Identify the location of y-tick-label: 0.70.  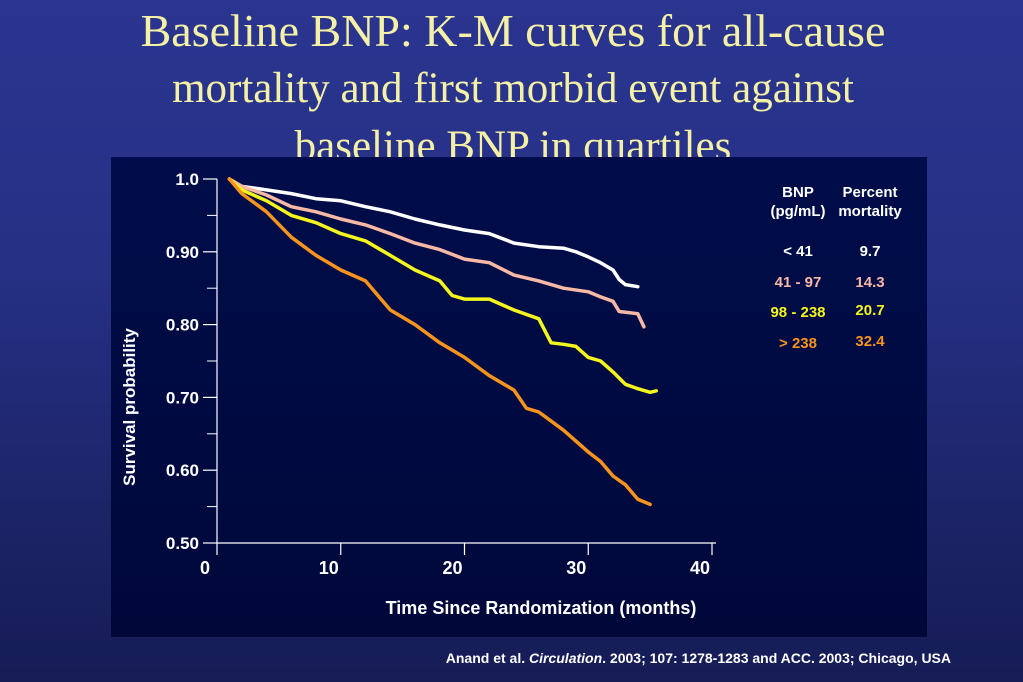
(182, 397).